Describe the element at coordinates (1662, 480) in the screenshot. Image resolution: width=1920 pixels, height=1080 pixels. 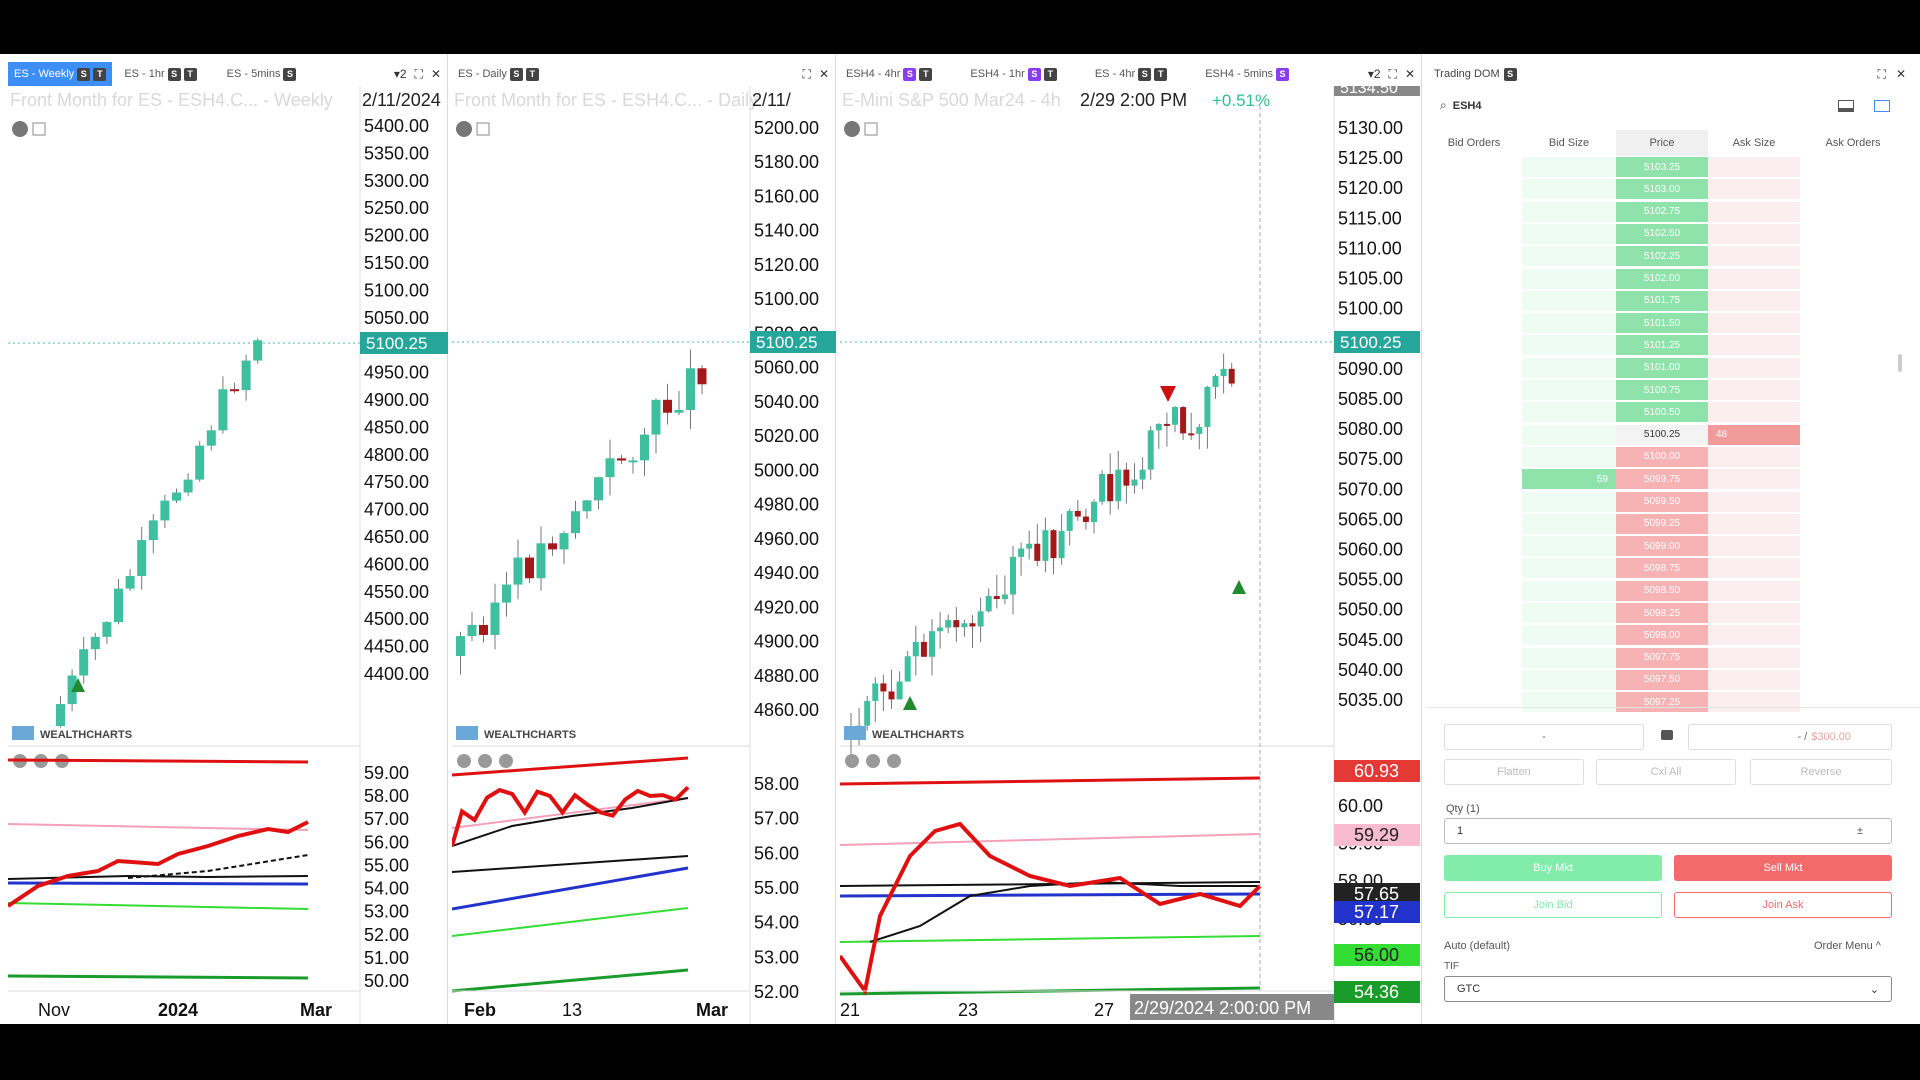
I see `price-cell: 5099.75` at that location.